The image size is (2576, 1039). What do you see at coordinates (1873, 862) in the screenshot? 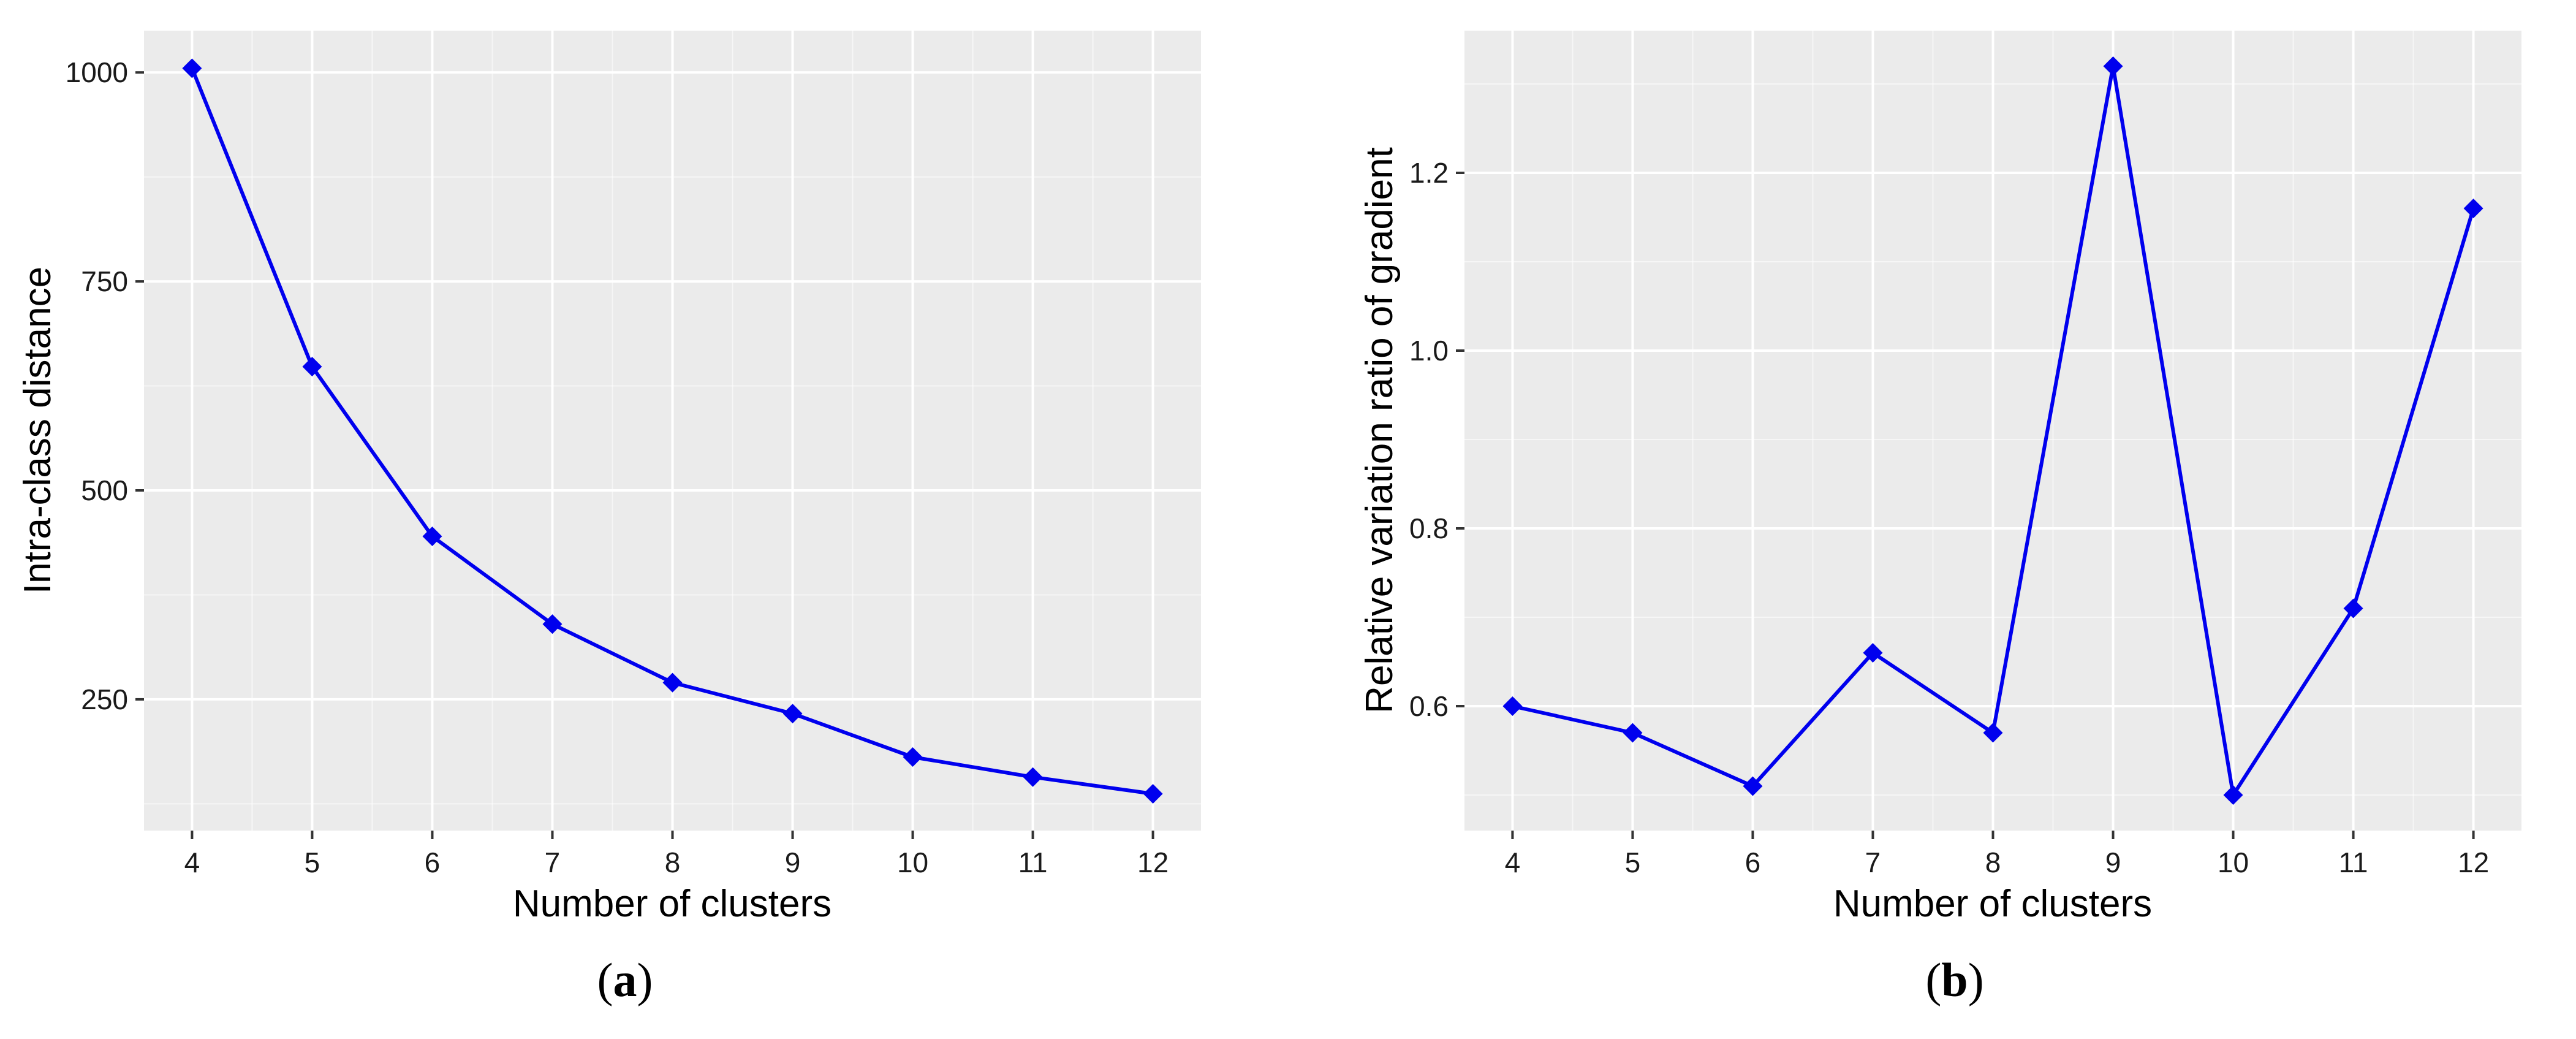
I see `chart-b-x-tick-label: 7` at bounding box center [1873, 862].